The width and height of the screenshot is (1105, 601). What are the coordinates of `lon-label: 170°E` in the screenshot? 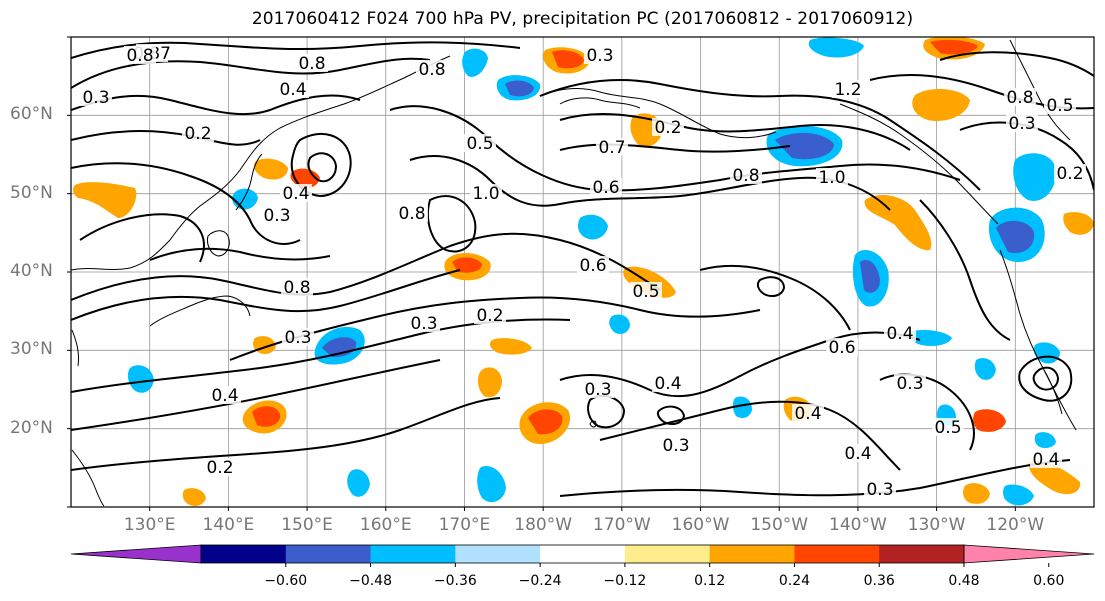 It's located at (464, 525).